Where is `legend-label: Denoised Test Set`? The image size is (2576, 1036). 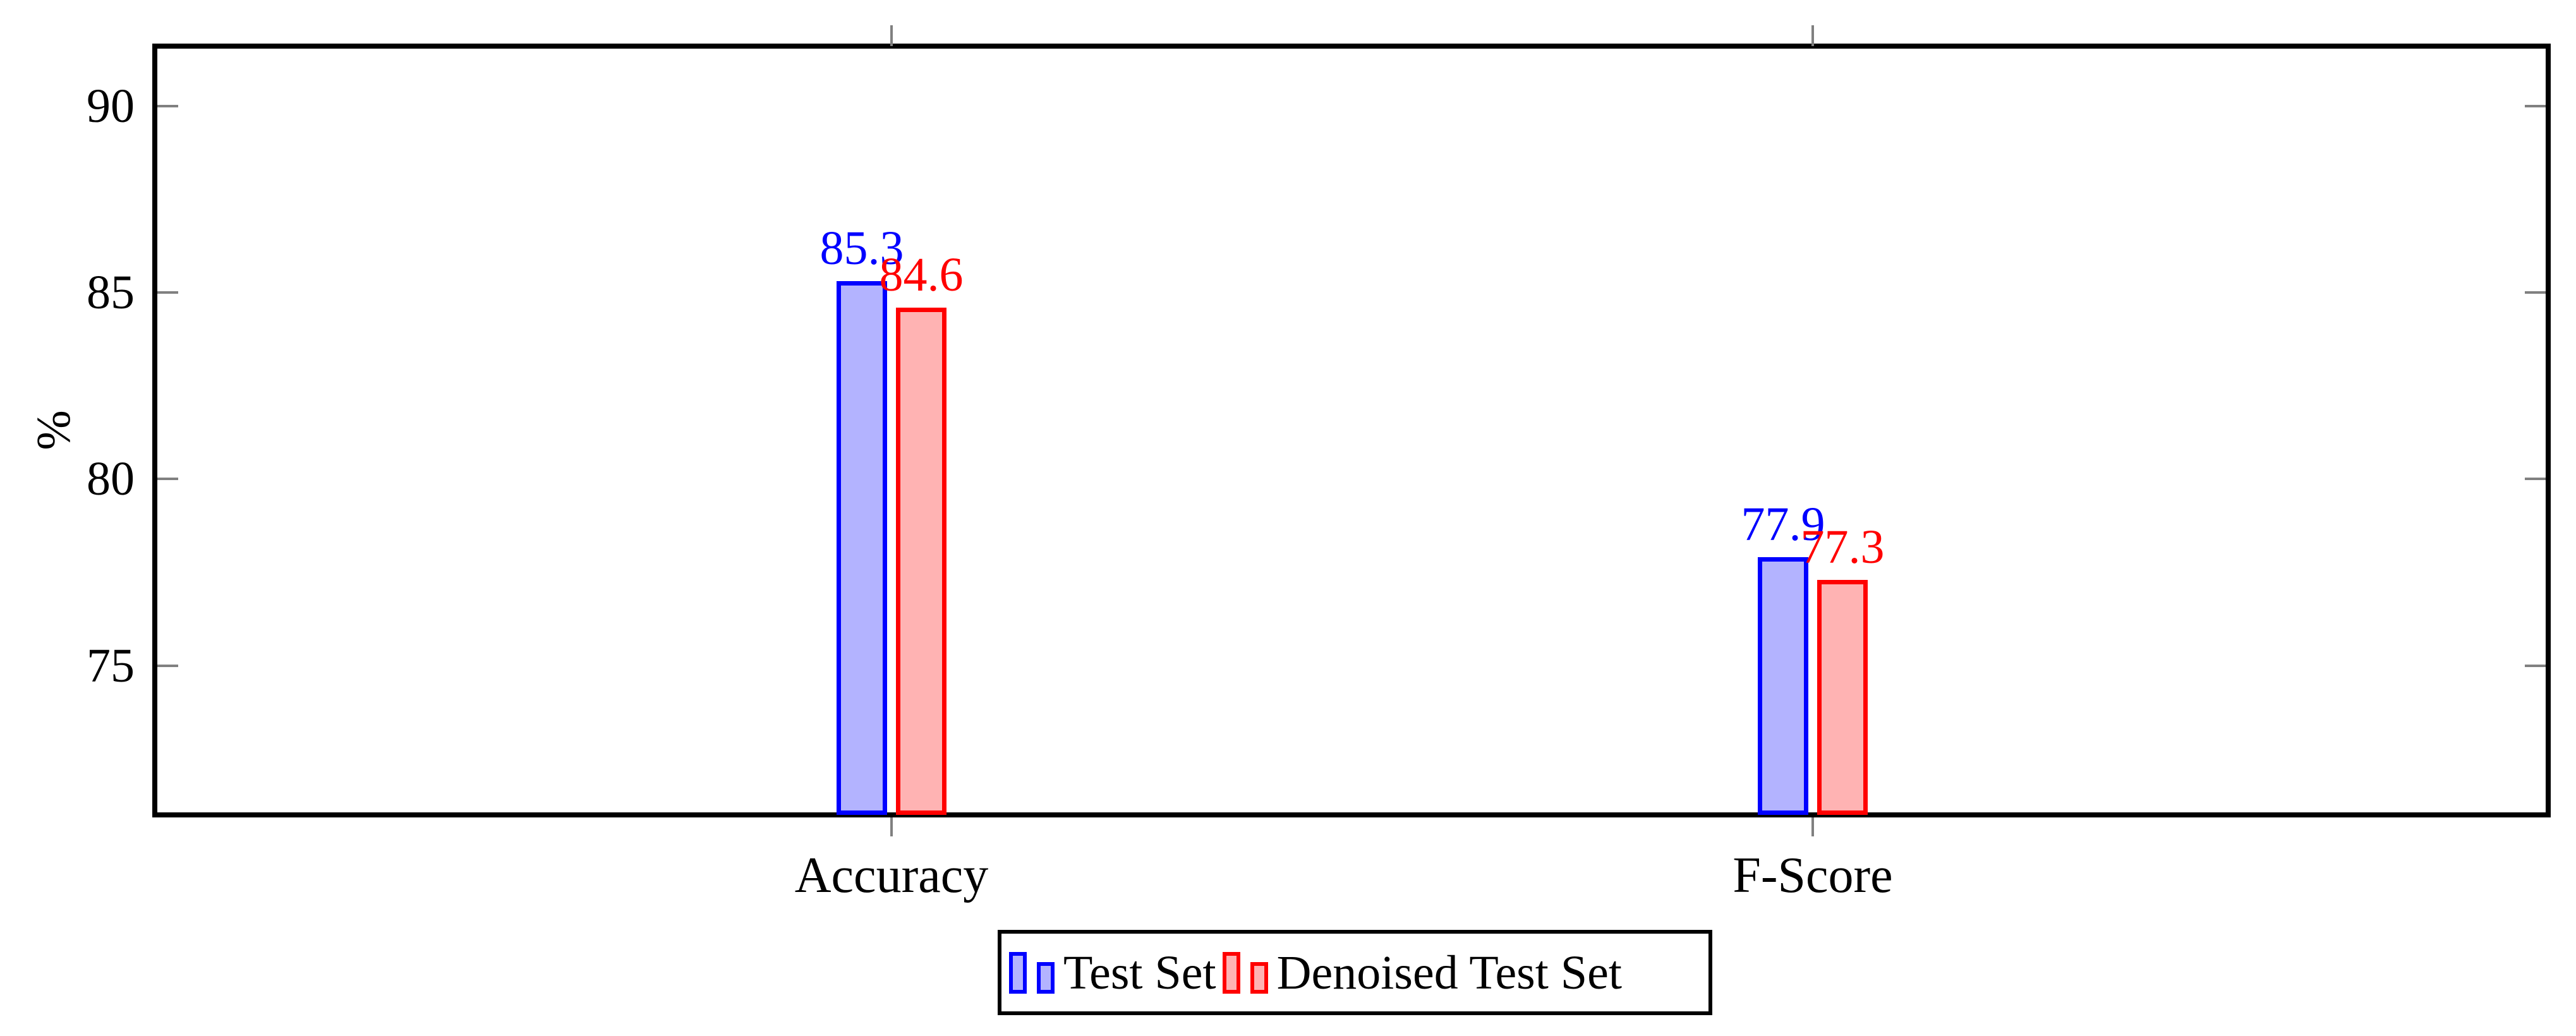 legend-label: Denoised Test Set is located at coordinates (1449, 972).